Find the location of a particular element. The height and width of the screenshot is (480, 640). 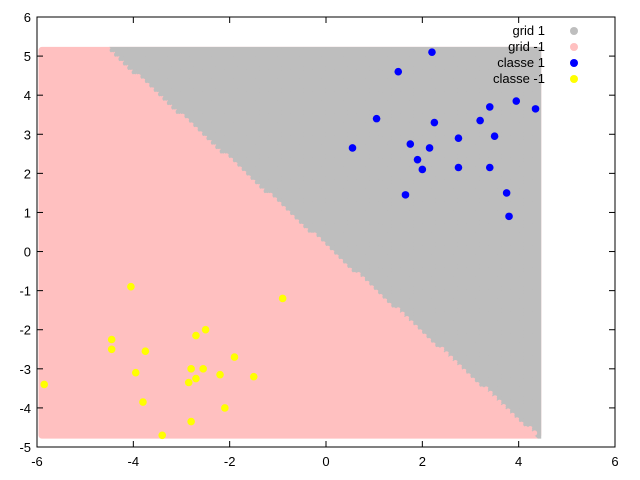

y-tick-label: -2 is located at coordinates (25, 330).